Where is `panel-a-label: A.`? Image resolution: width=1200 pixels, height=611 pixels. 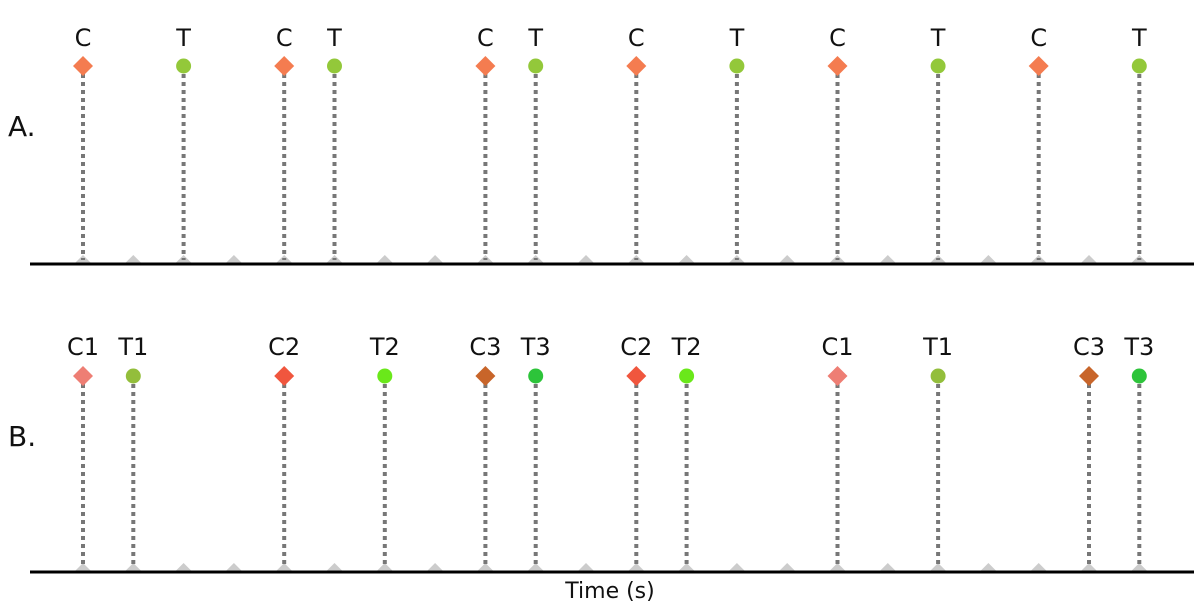 panel-a-label: A. is located at coordinates (22, 126).